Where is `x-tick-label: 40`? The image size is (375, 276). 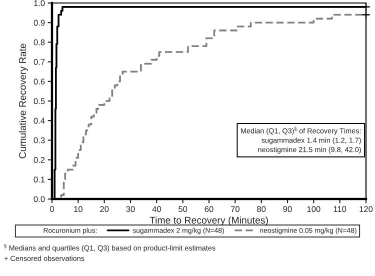
x-tick-label: 40 is located at coordinates (156, 209).